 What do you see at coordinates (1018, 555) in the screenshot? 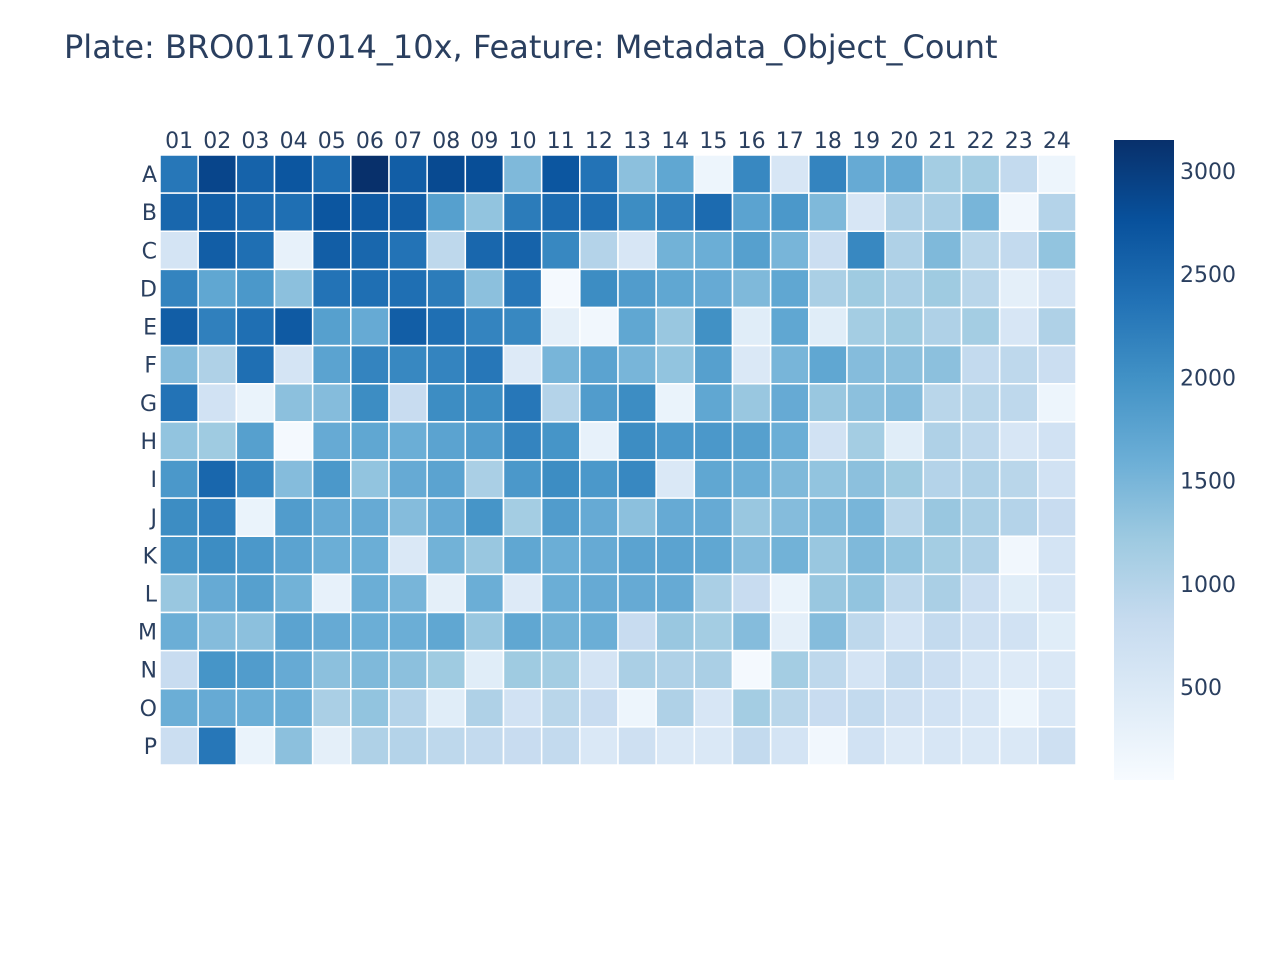
I see `heatmap-cell-K23` at bounding box center [1018, 555].